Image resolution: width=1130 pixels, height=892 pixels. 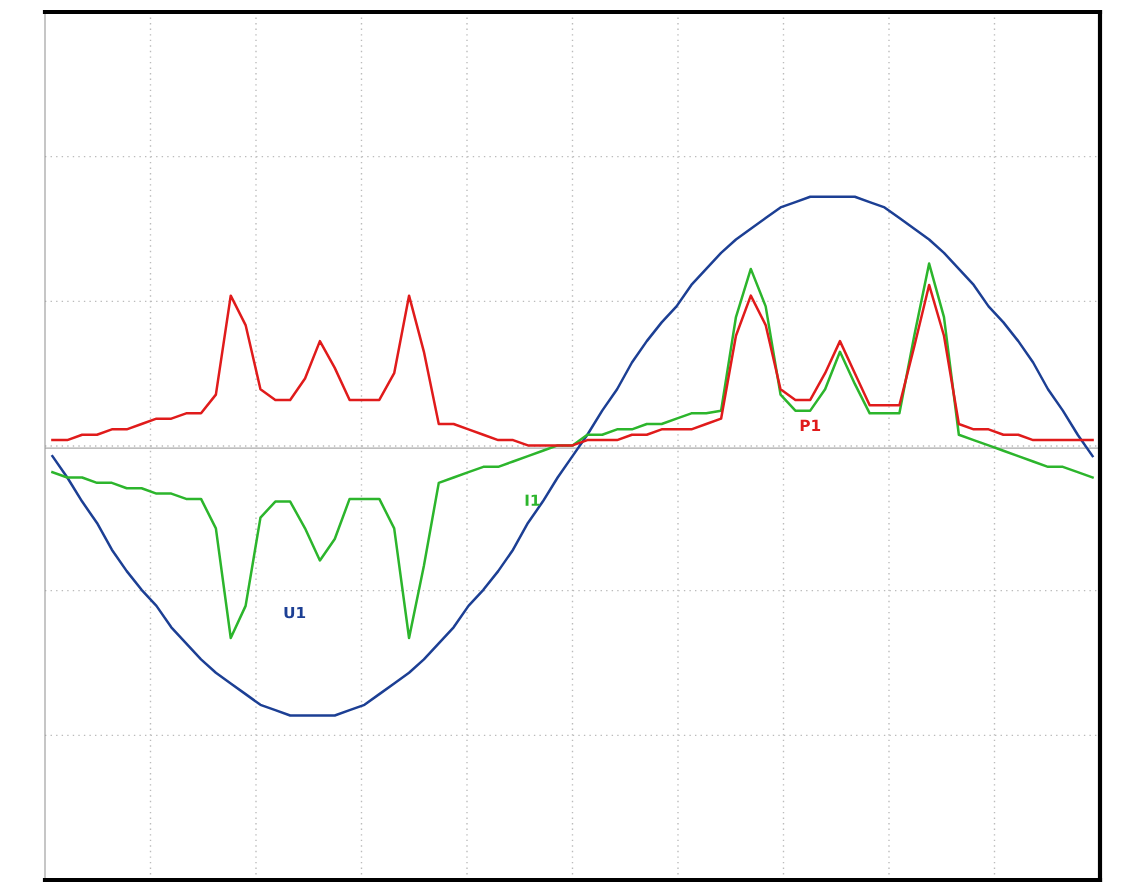 I want to click on text: I1, so click(x=532, y=500).